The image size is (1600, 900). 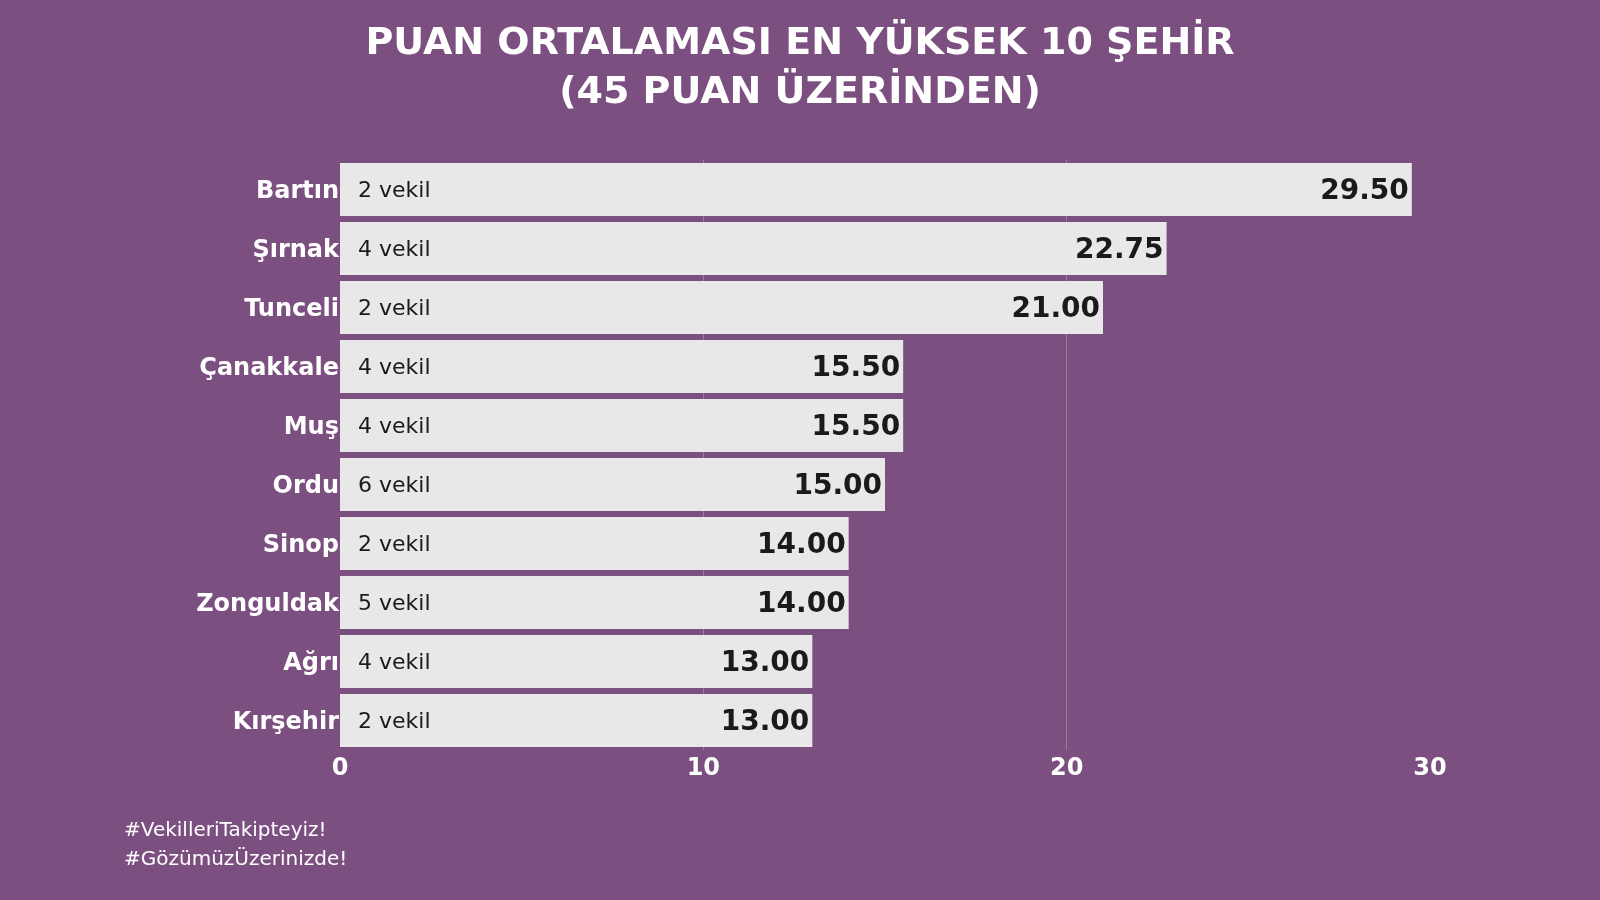 What do you see at coordinates (394, 484) in the screenshot?
I see `annotation: 6 vekil` at bounding box center [394, 484].